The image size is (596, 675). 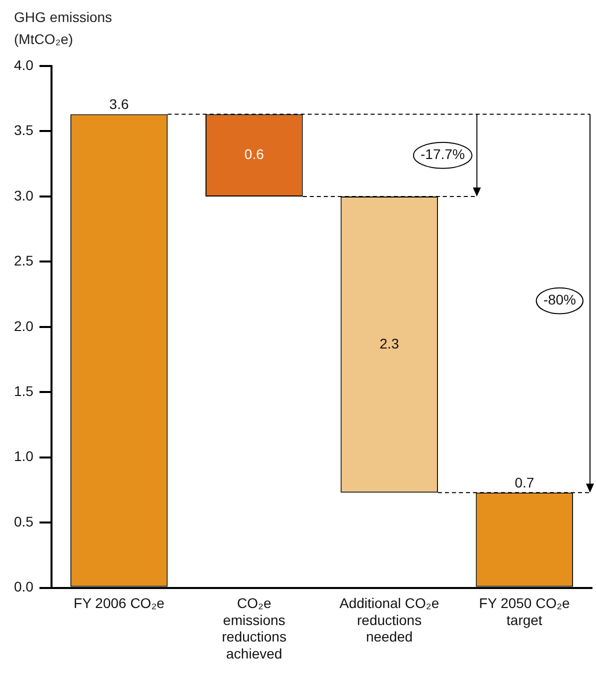 I want to click on y-tick-label: 2.5, so click(x=24, y=260).